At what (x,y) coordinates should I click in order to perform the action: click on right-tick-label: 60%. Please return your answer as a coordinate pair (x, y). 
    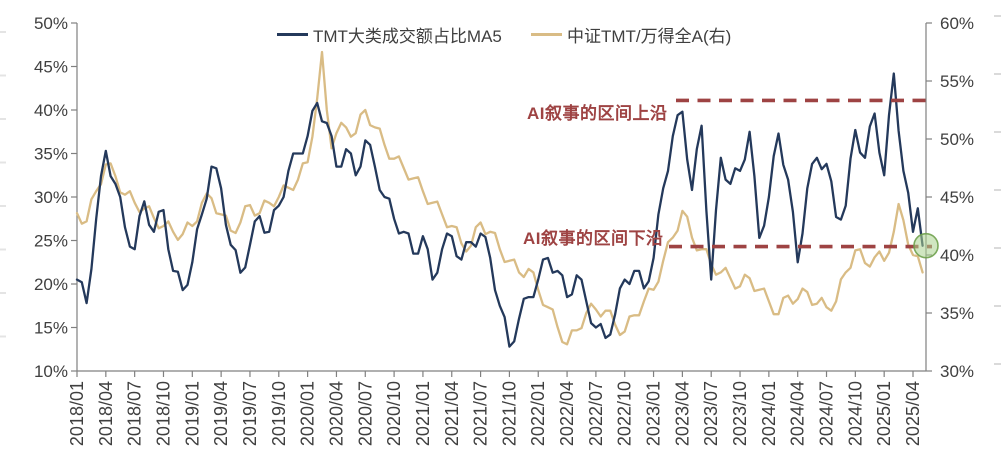
    Looking at the image, I should click on (957, 23).